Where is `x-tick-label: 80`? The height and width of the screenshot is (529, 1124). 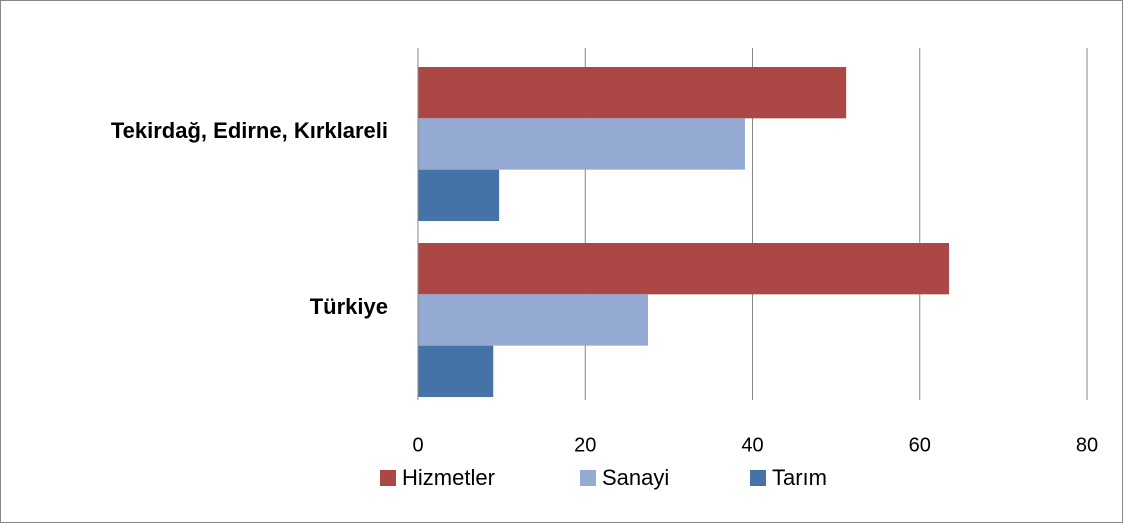 x-tick-label: 80 is located at coordinates (1087, 445).